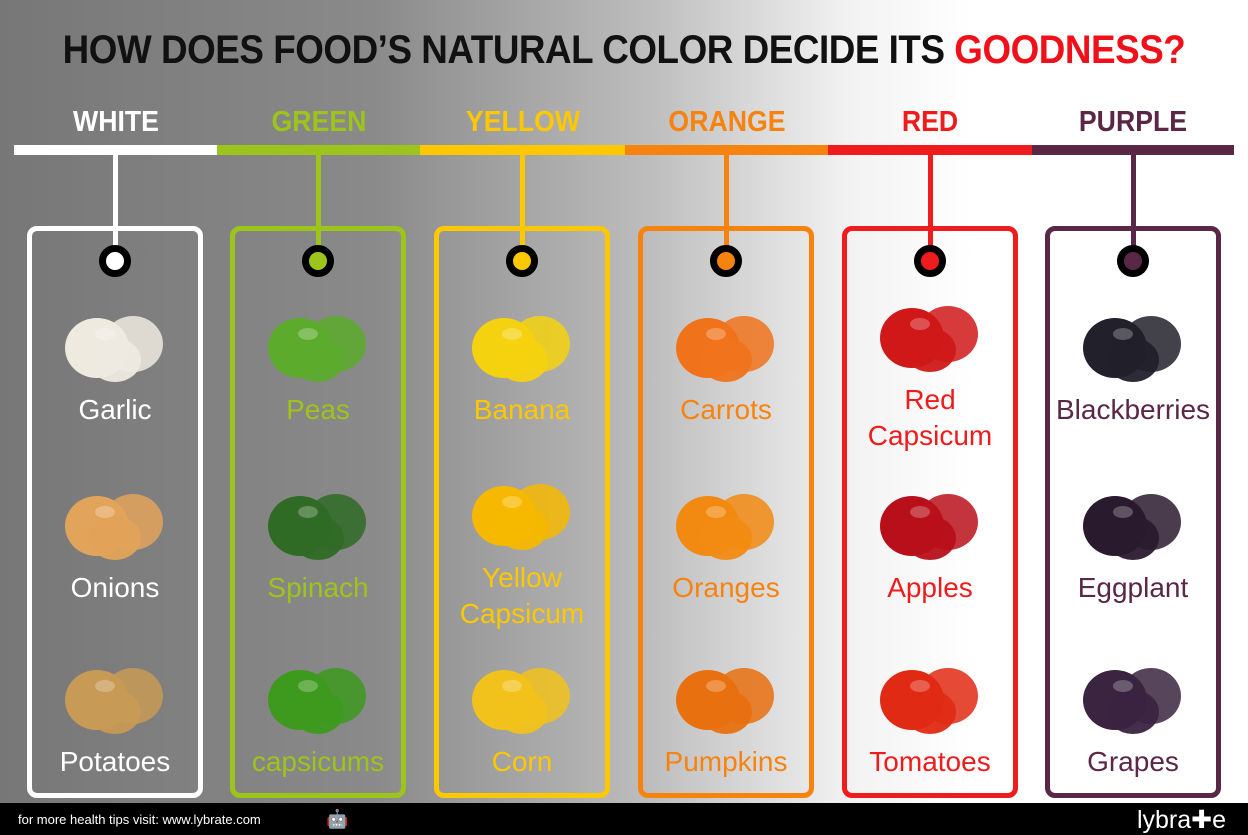 The width and height of the screenshot is (1248, 835). What do you see at coordinates (115, 587) in the screenshot?
I see `food-label: Onions` at bounding box center [115, 587].